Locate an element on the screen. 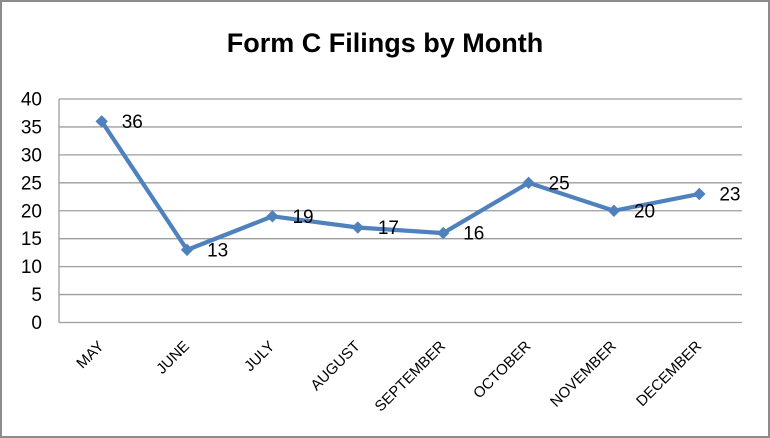  data-label: 36 is located at coordinates (132, 122).